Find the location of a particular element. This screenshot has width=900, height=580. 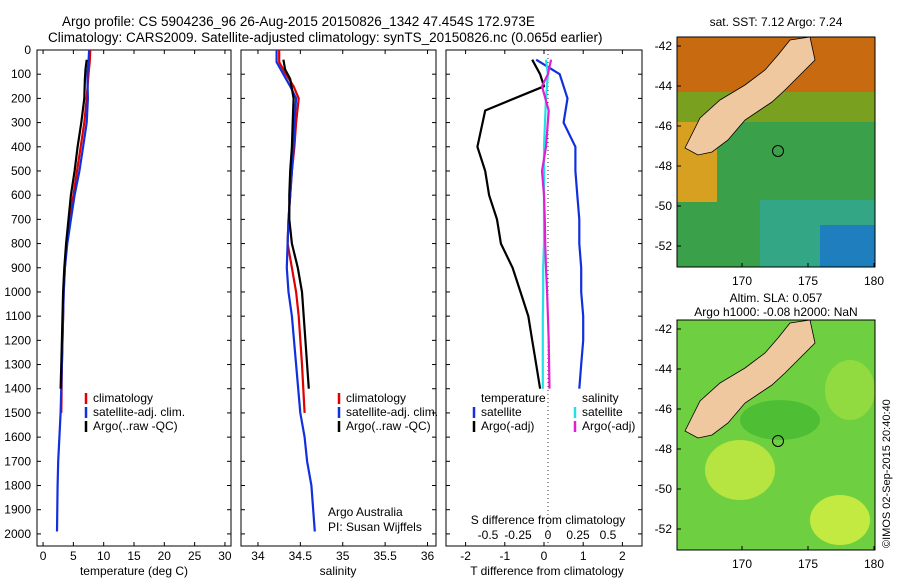

depth-tick-label: 1300 is located at coordinates (17, 365).